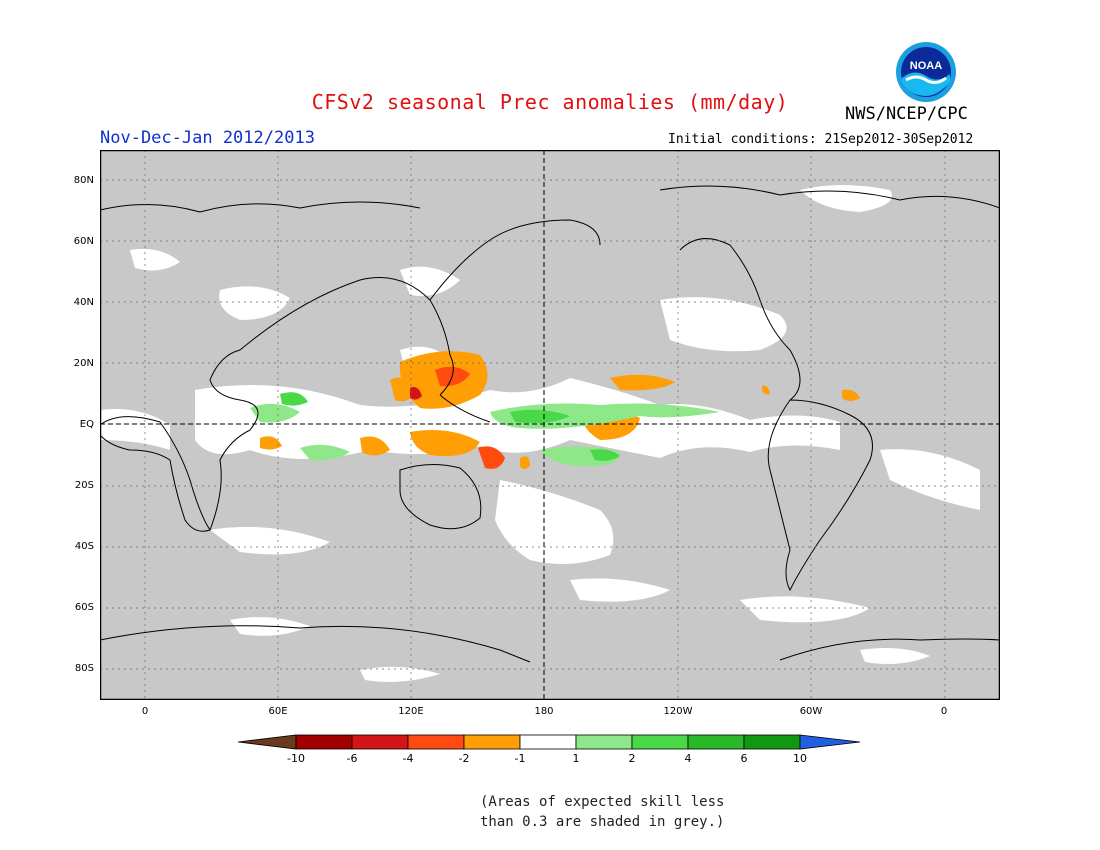 Image resolution: width=1100 pixels, height=850 pixels. I want to click on colorbar-label: -10, so click(296, 758).